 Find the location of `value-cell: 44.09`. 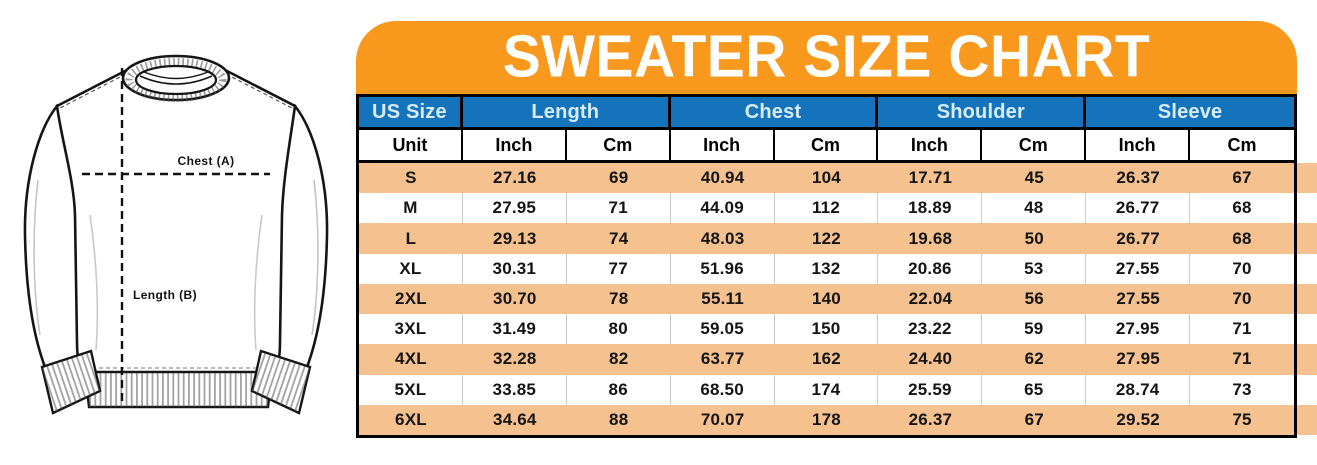

value-cell: 44.09 is located at coordinates (723, 208).